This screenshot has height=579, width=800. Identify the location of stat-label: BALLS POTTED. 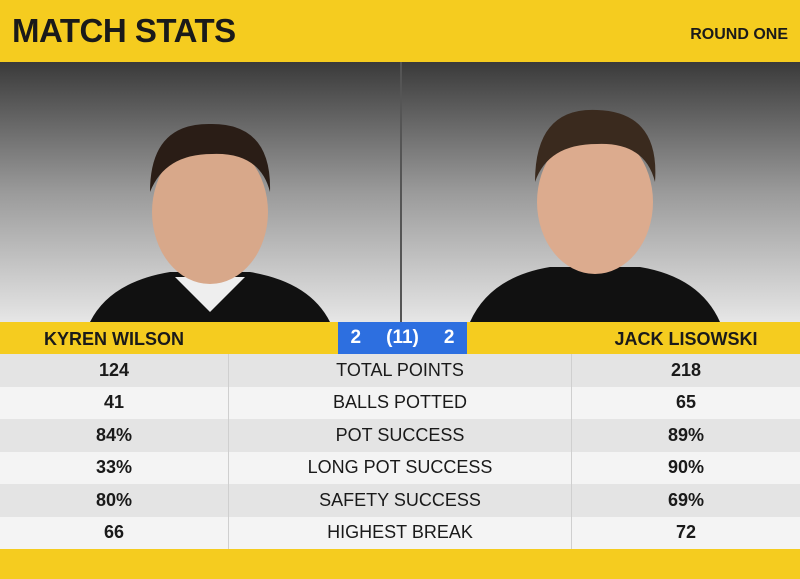
(400, 402).